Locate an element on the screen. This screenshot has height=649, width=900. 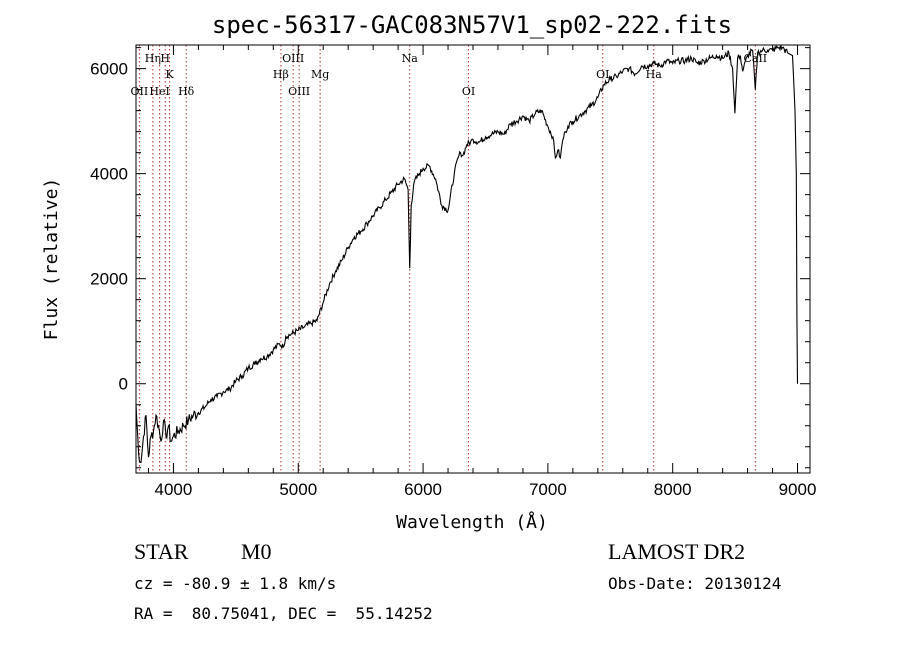
x-tick-label: 6000 is located at coordinates (423, 489).